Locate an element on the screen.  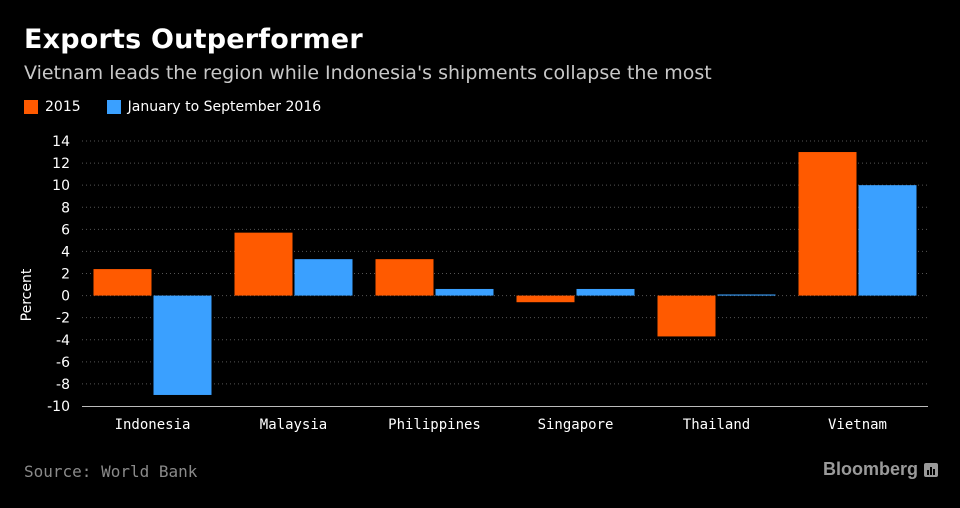
legend-label-2016: January to September 2016 is located at coordinates (224, 107).